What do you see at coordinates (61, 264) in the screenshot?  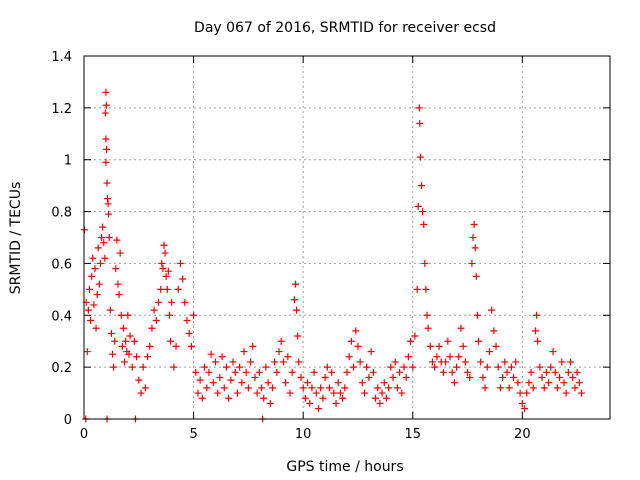 I see `y-tick-label: 0.6` at bounding box center [61, 264].